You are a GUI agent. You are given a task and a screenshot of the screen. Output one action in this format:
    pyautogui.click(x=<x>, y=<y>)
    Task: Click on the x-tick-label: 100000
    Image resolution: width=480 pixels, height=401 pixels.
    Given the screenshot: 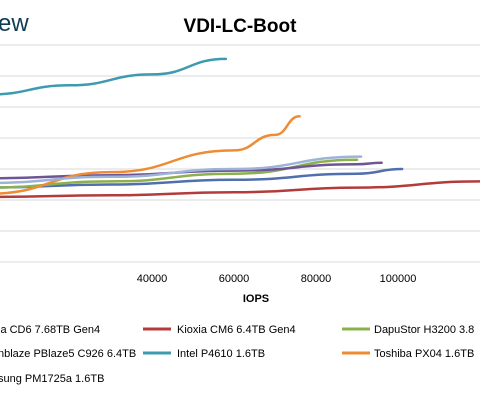 What is the action you would take?
    pyautogui.click(x=398, y=279)
    